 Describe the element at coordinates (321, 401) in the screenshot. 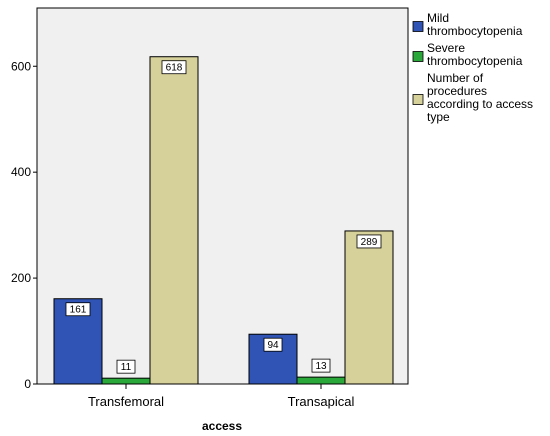

I see `x-category-label: Transapical` at that location.